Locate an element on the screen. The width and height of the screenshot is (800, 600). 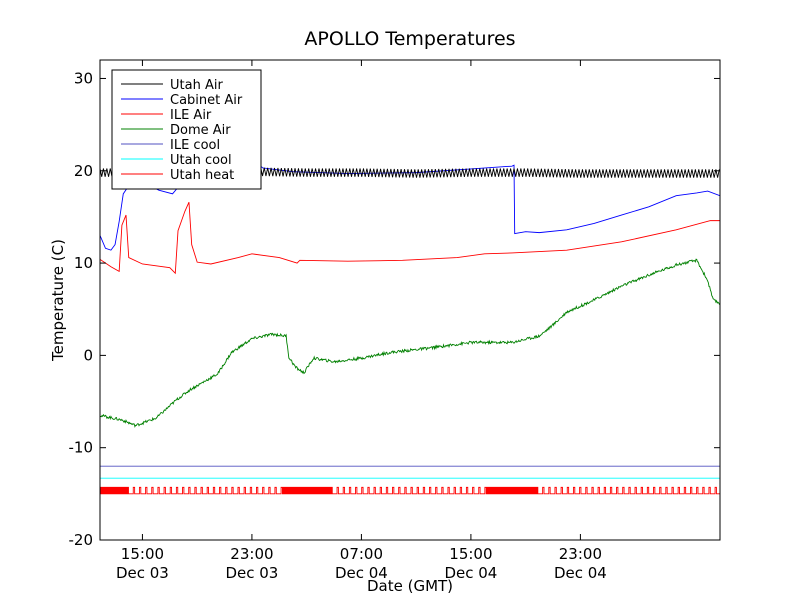
legend-label: Dome Air is located at coordinates (200, 130).